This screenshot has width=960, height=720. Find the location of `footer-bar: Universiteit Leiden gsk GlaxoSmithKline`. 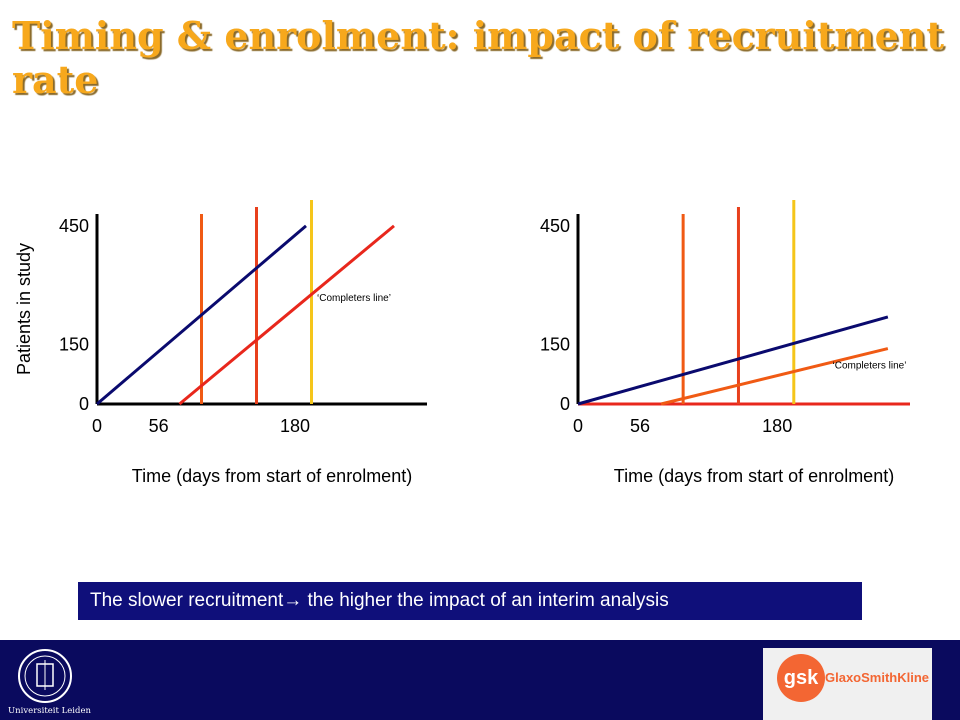

footer-bar: Universiteit Leiden gsk GlaxoSmithKline is located at coordinates (480, 680).